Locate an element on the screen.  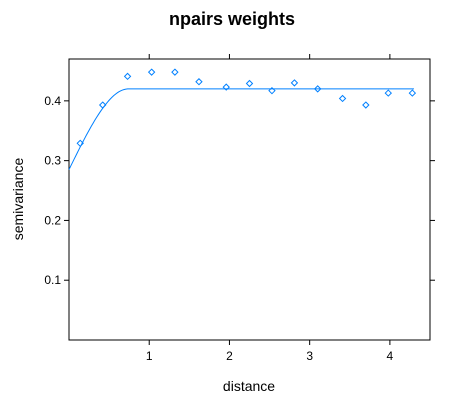
chart-title: npairs weights is located at coordinates (232, 19).